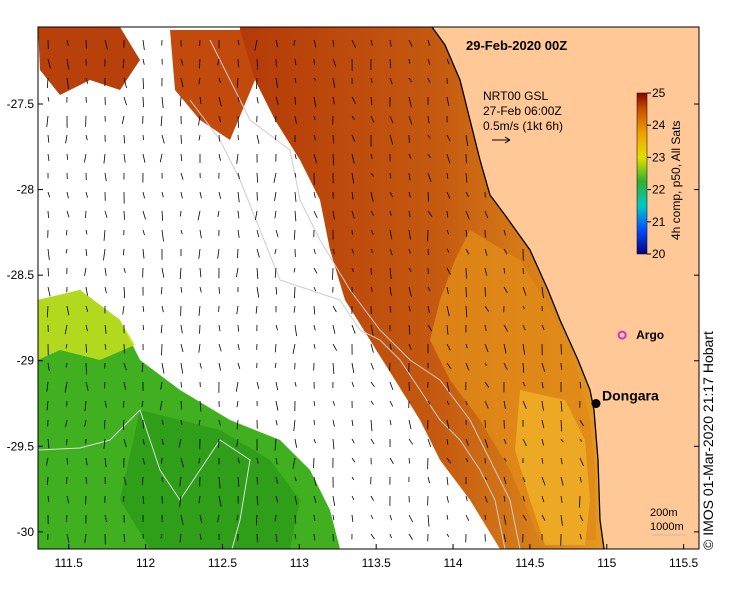 Image resolution: width=739 pixels, height=592 pixels. Describe the element at coordinates (523, 126) in the screenshot. I see `current-legend-scale: 0.5m/s (1kt 6h)` at that location.